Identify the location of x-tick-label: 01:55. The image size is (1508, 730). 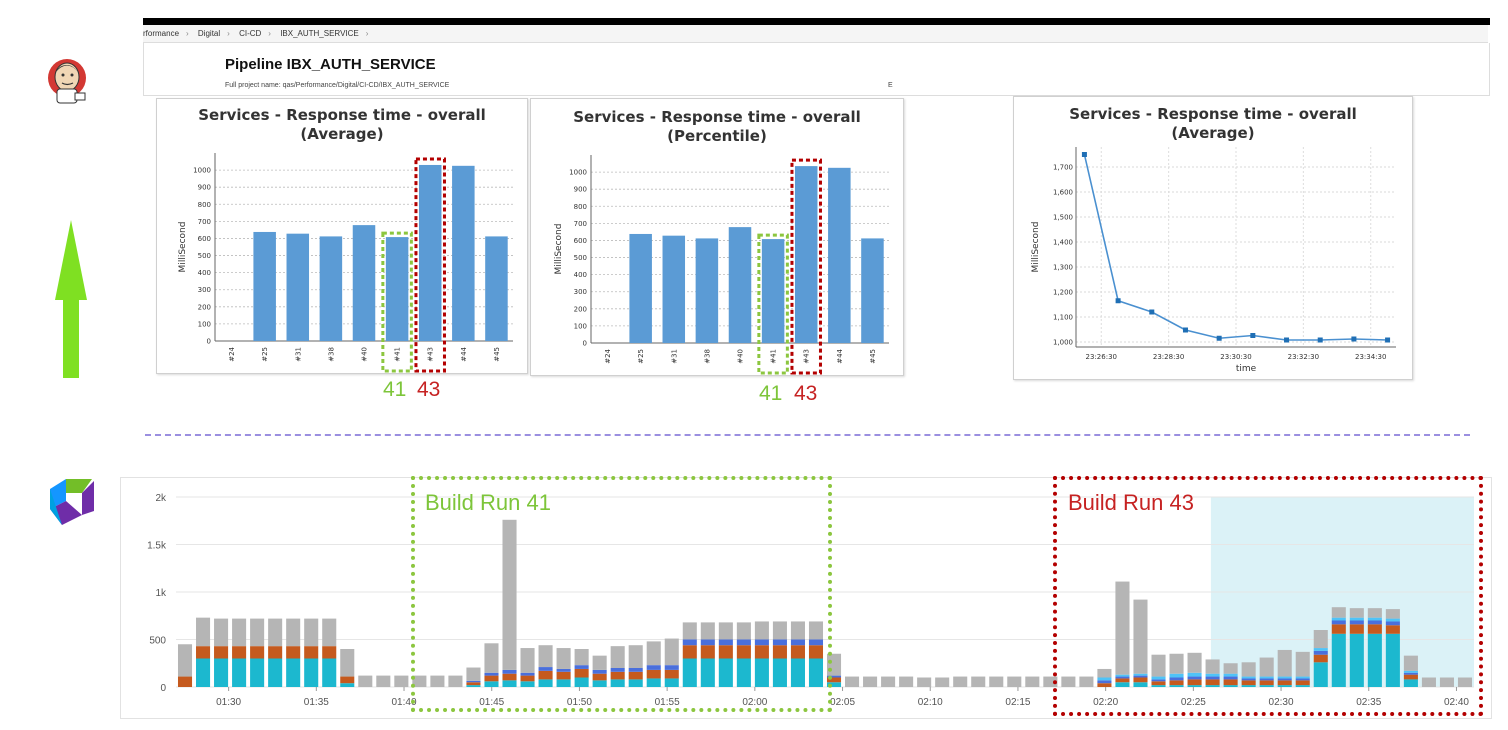
(667, 702).